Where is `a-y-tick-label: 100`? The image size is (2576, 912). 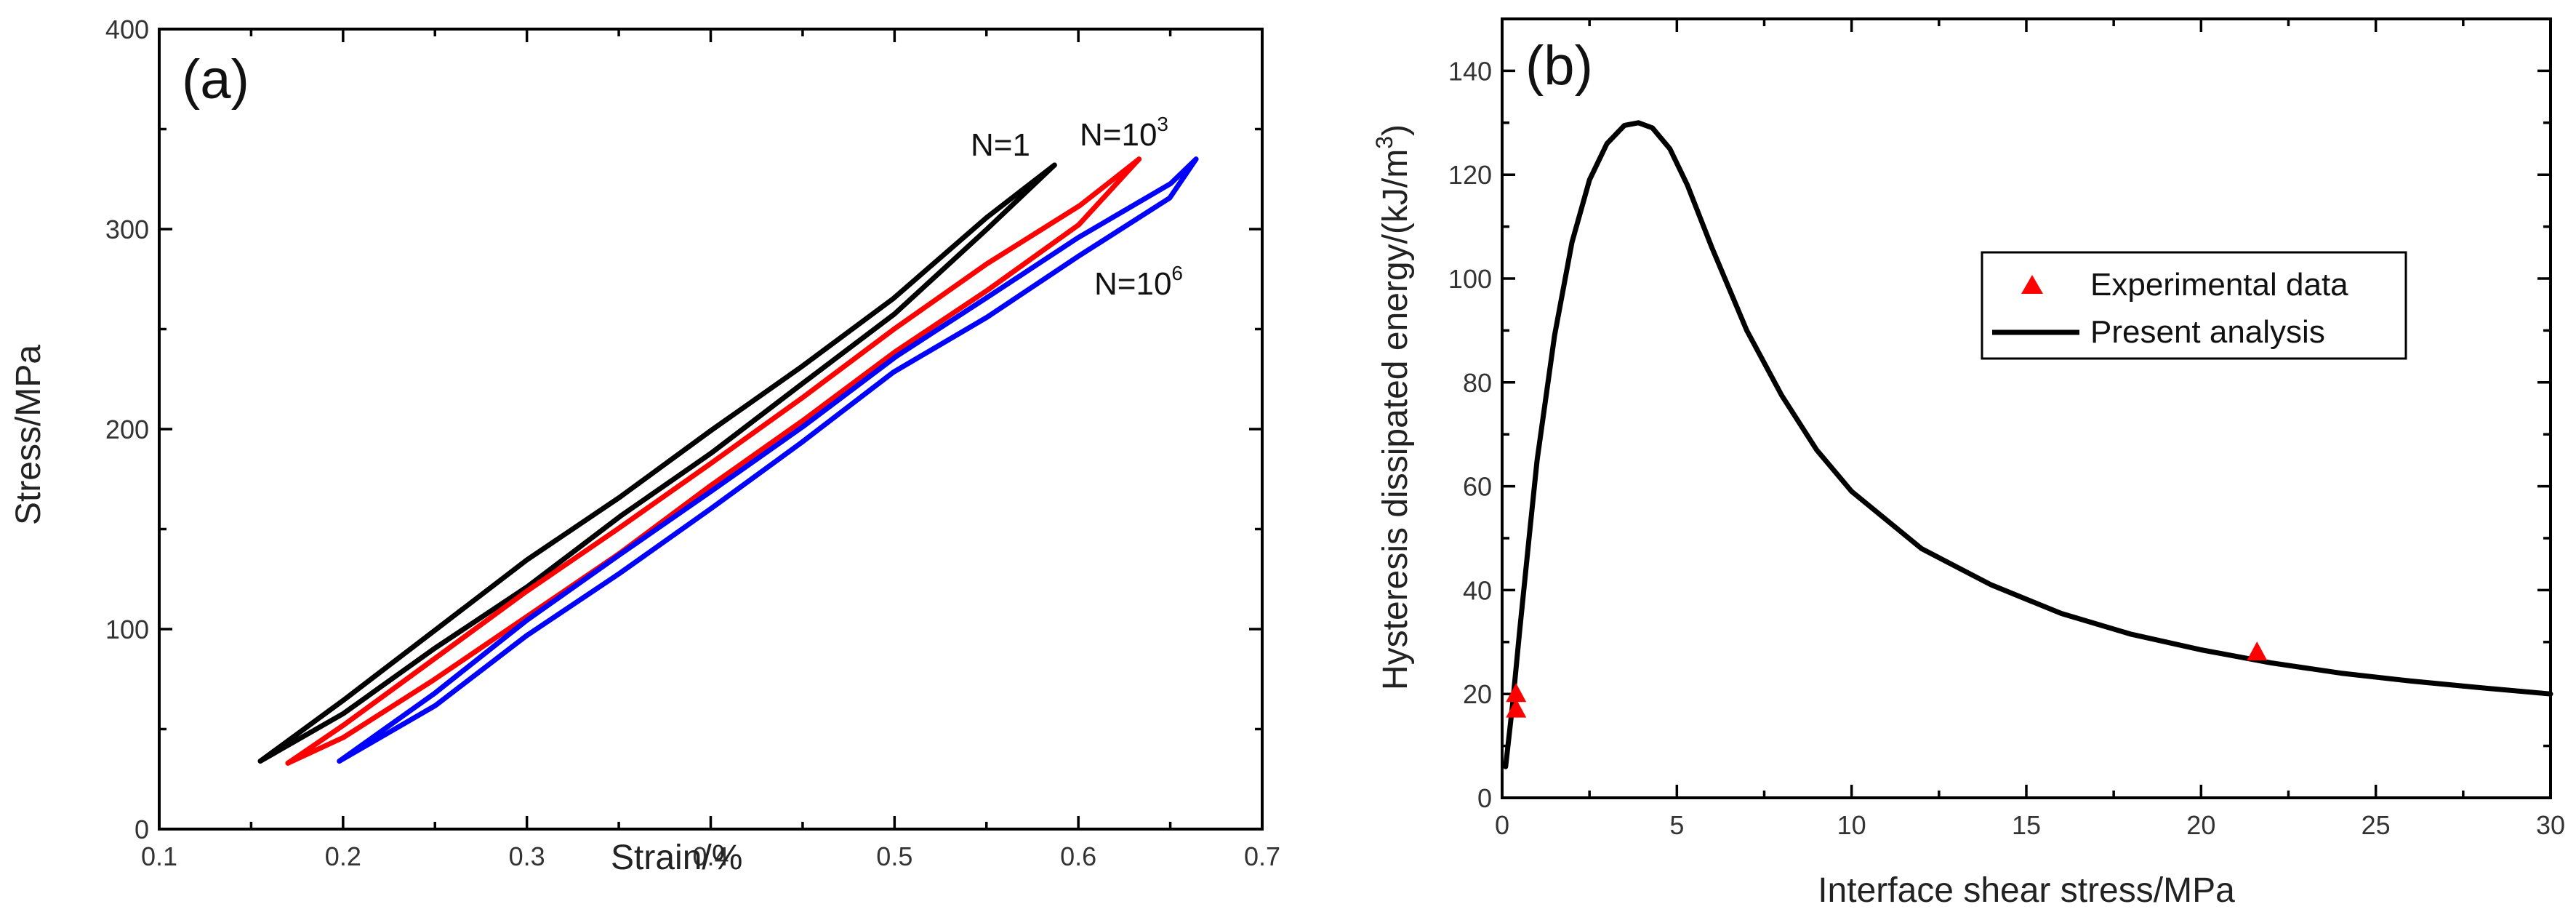
a-y-tick-label: 100 is located at coordinates (127, 629).